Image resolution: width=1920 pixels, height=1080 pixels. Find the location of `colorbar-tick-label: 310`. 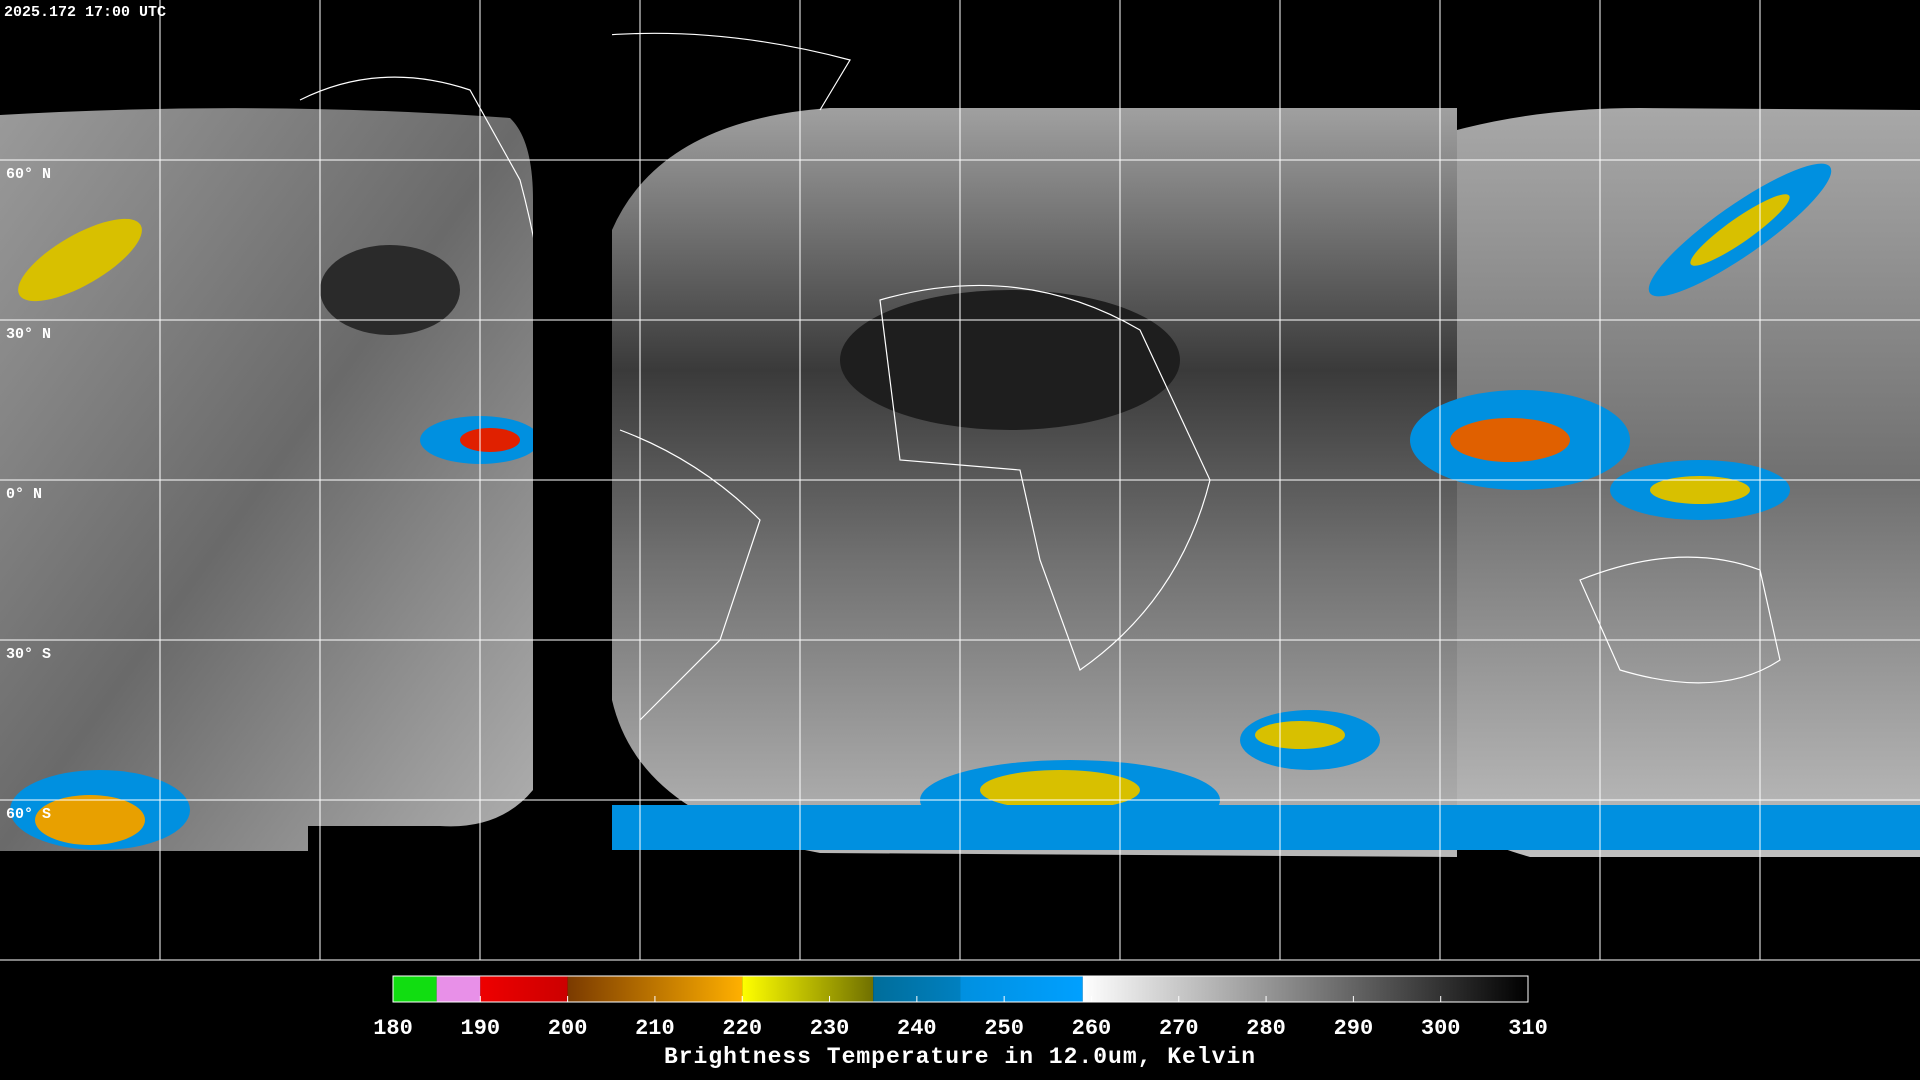

colorbar-tick-label: 310 is located at coordinates (1528, 1028).